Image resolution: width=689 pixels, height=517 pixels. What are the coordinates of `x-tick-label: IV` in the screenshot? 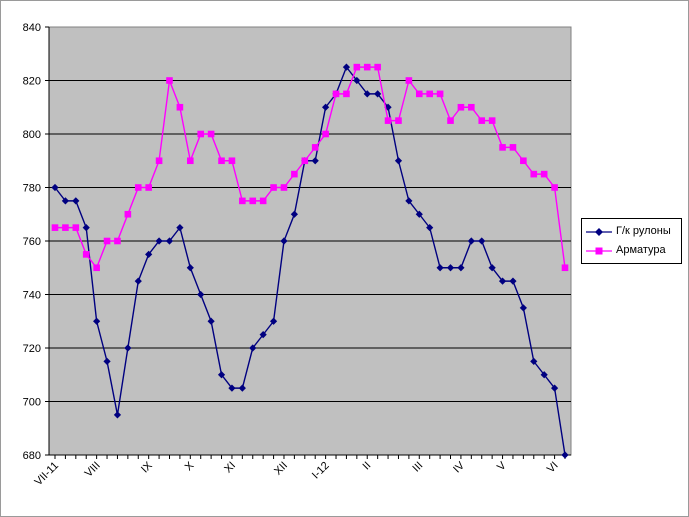 It's located at (459, 467).